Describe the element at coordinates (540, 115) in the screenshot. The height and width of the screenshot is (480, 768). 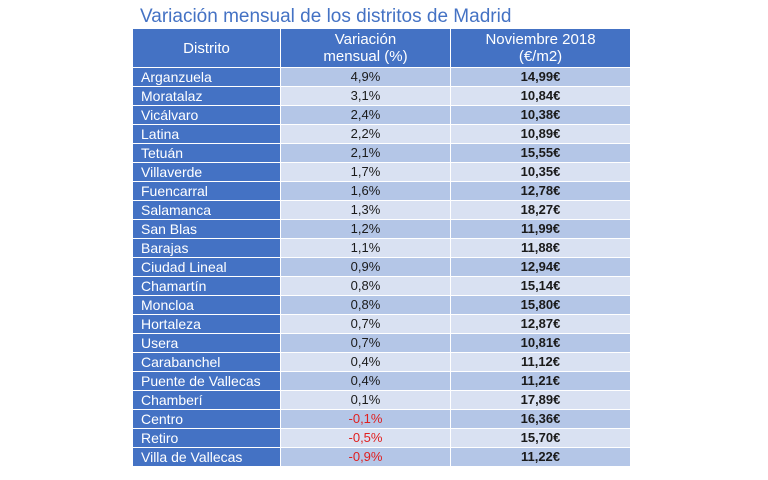
I see `price-cell: 10,38€` at that location.